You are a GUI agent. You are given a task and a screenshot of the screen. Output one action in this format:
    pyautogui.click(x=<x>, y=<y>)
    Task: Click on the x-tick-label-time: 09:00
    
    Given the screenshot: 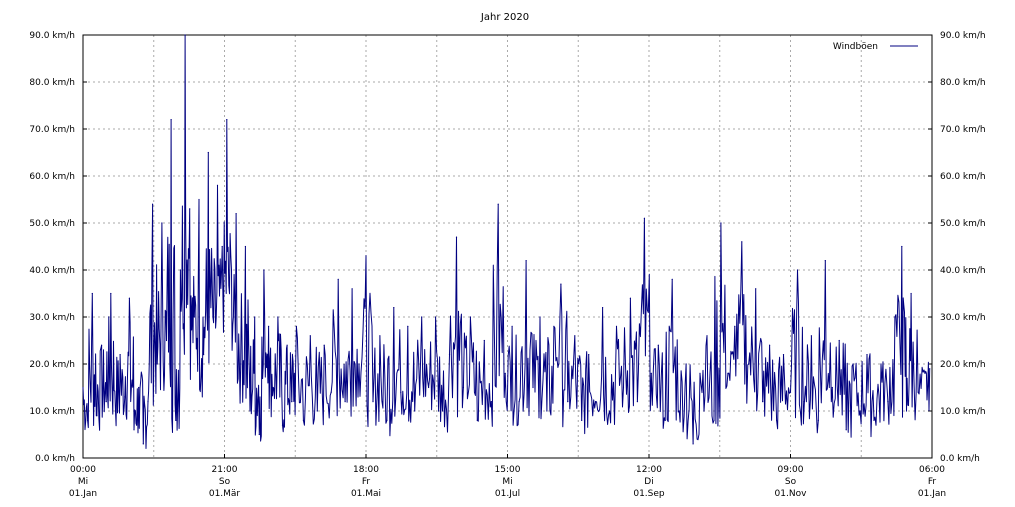 What is the action you would take?
    pyautogui.click(x=791, y=470)
    